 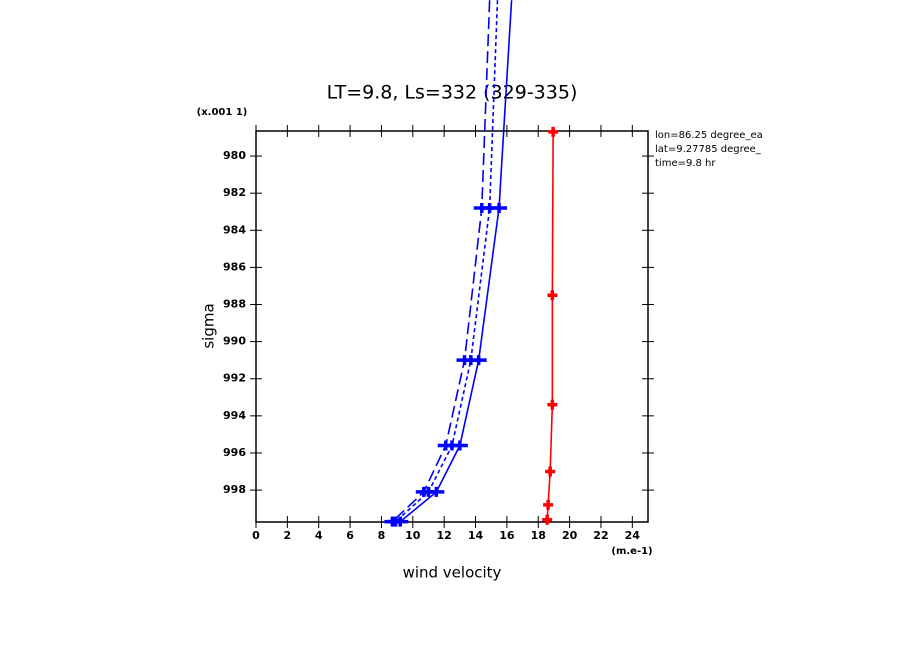 I want to click on x-tick-label: 8, so click(x=382, y=535).